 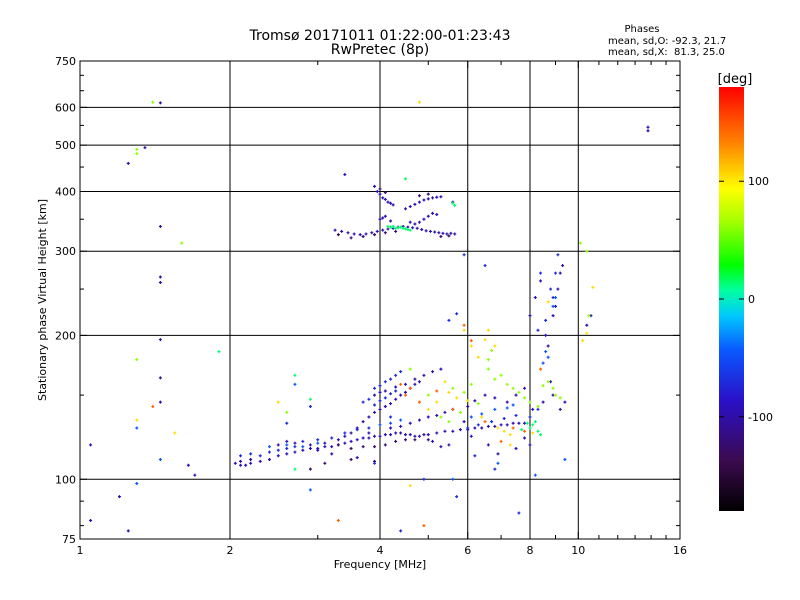 I want to click on x-tick-label: 8, so click(x=530, y=550).